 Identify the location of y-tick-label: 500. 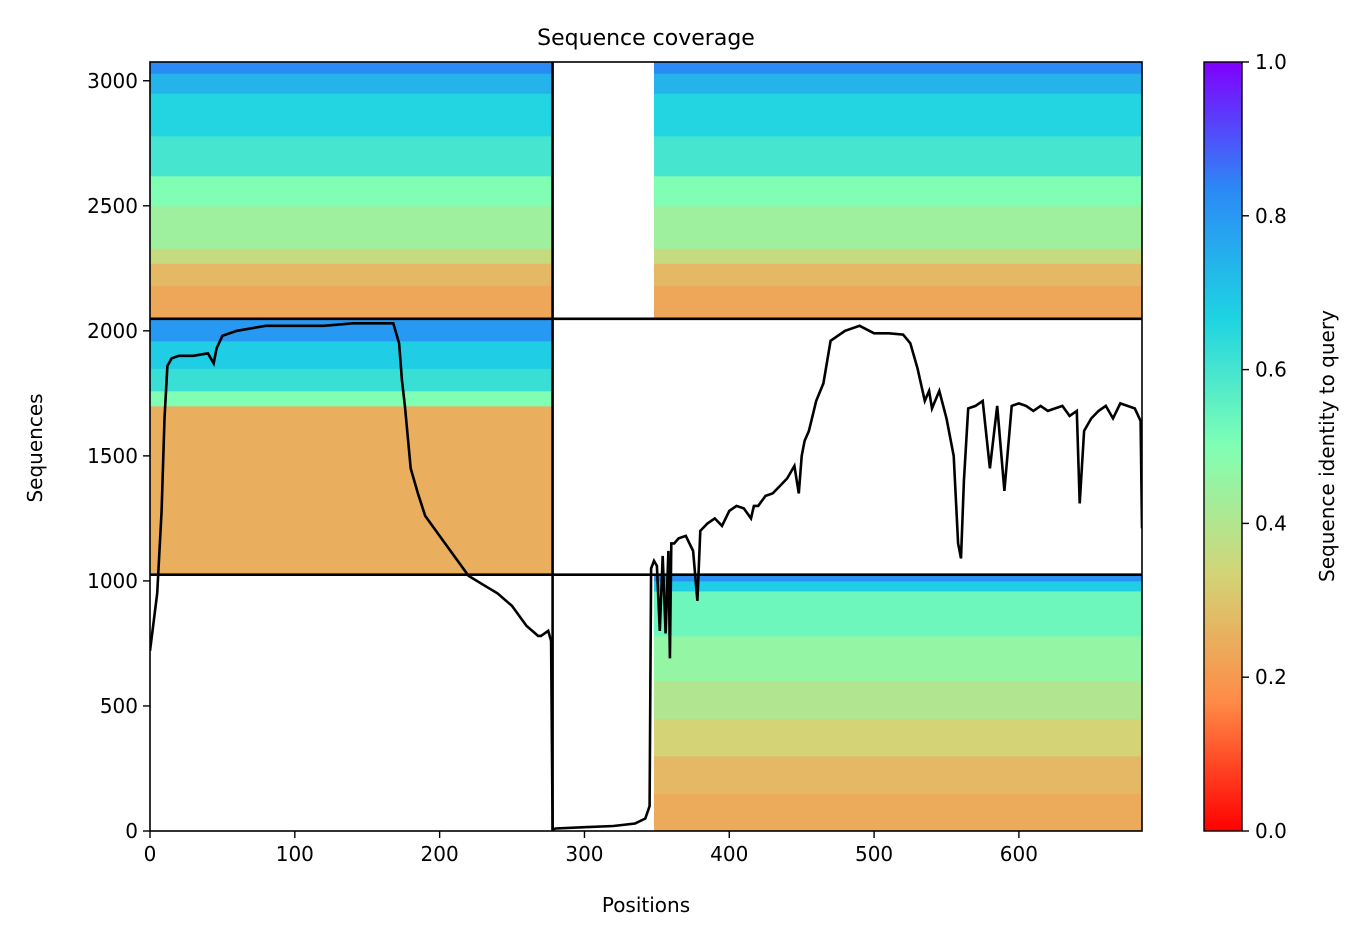
(119, 706).